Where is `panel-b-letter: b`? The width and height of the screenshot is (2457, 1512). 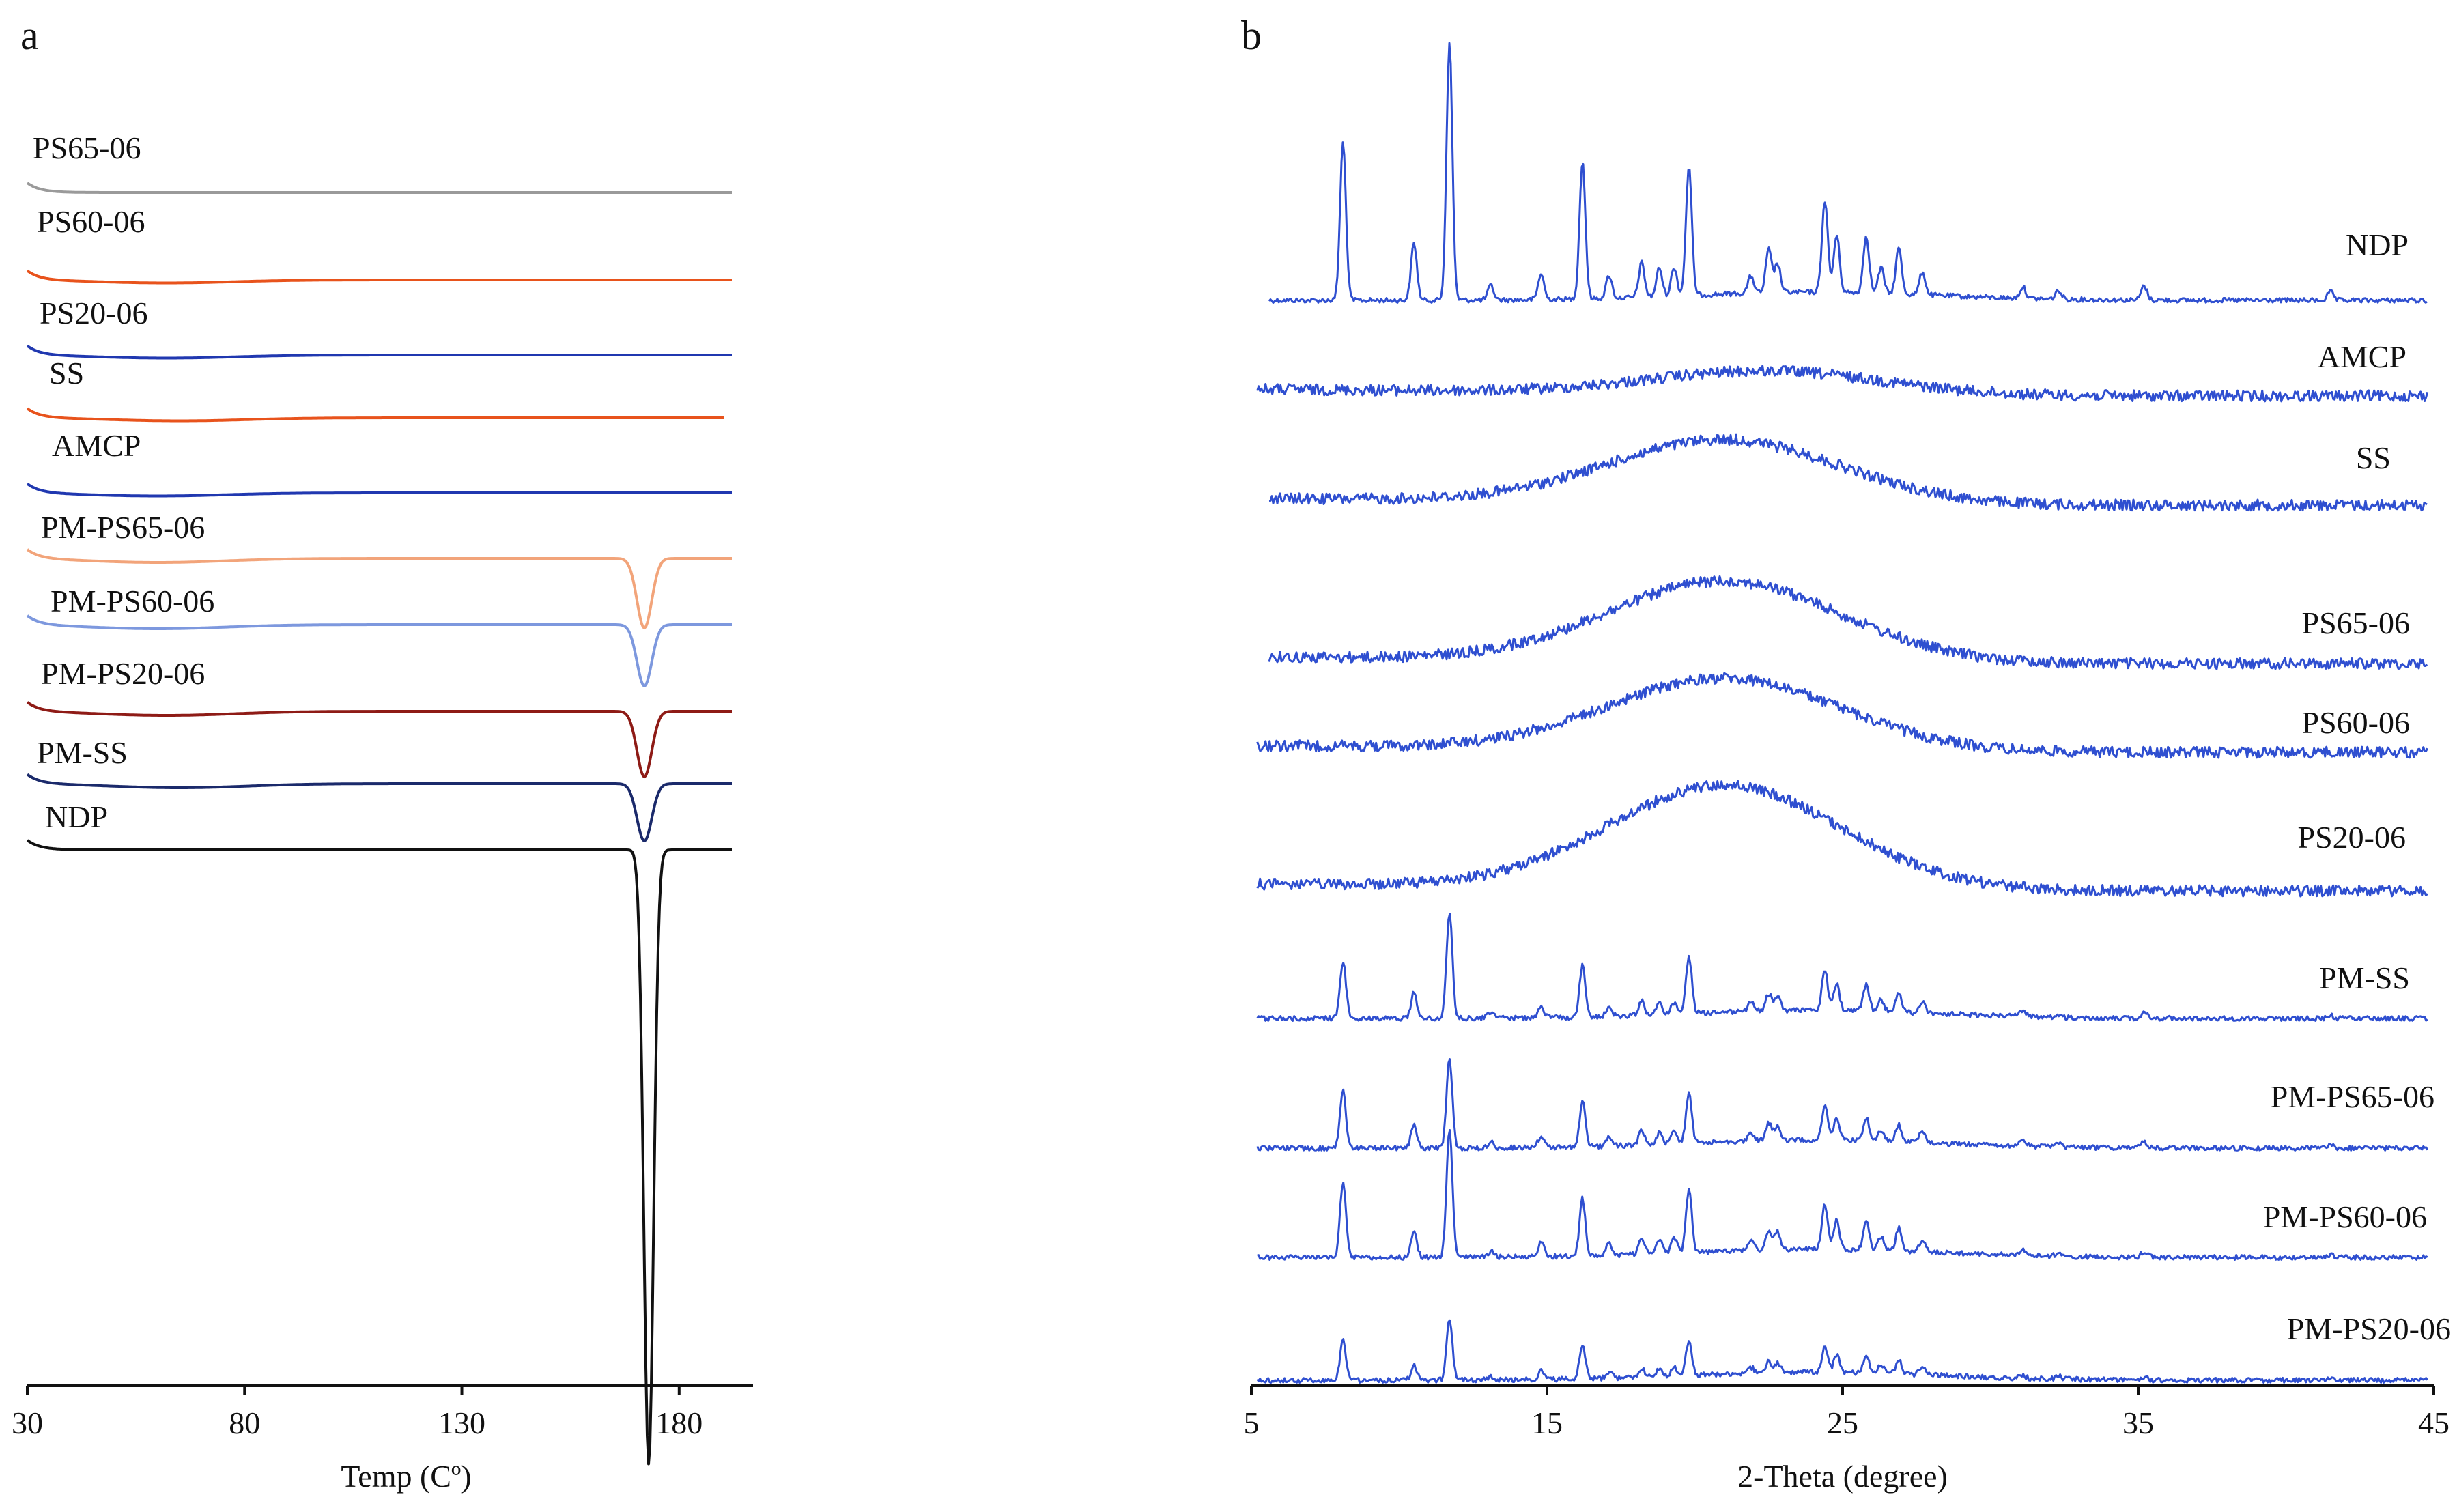 panel-b-letter: b is located at coordinates (1251, 35).